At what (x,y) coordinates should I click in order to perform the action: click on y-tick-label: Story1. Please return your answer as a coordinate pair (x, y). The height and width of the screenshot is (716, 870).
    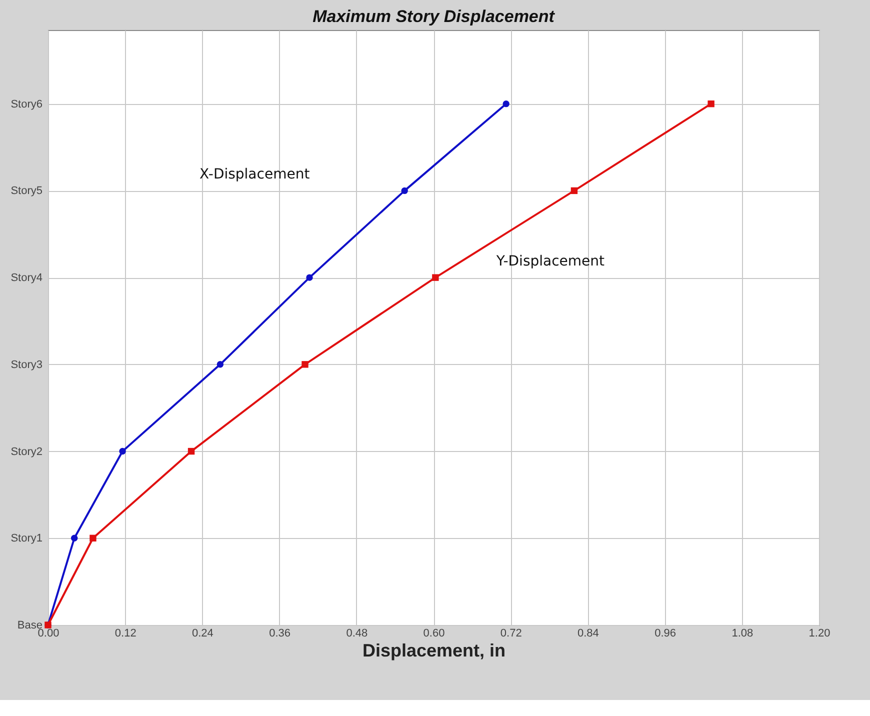
    Looking at the image, I should click on (26, 538).